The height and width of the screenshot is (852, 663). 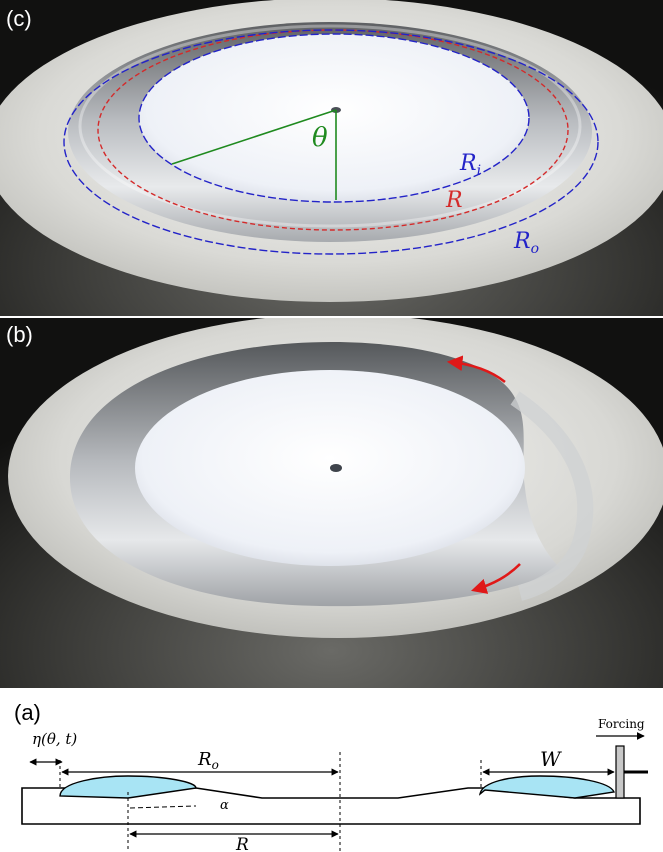 I want to click on panel-c-label: (c), so click(x=19, y=18).